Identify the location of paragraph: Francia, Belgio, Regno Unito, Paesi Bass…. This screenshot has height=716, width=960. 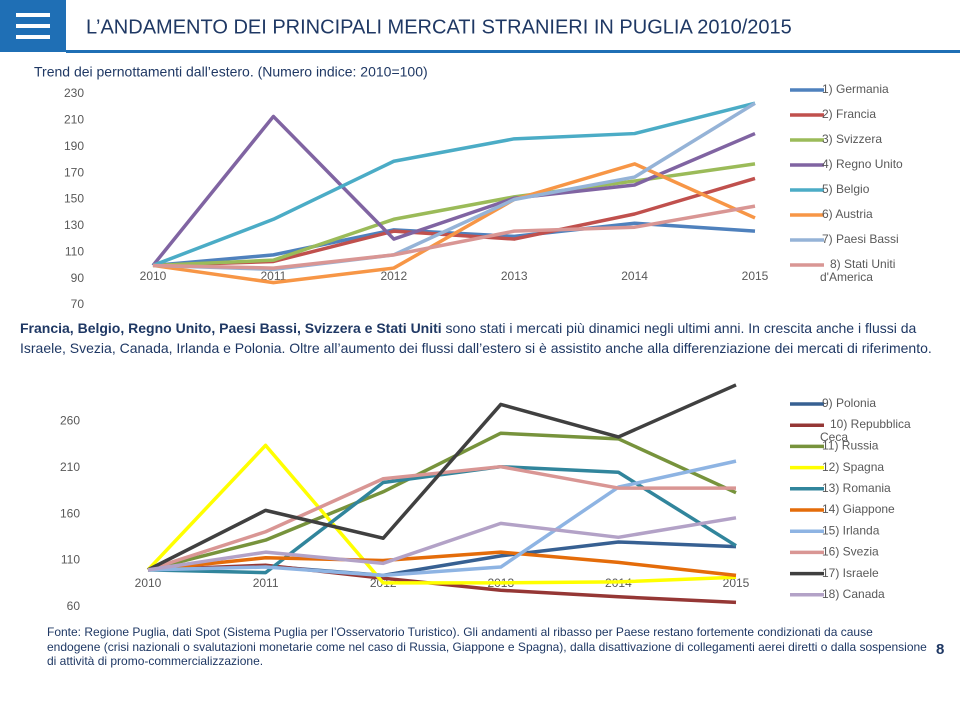
(477, 338).